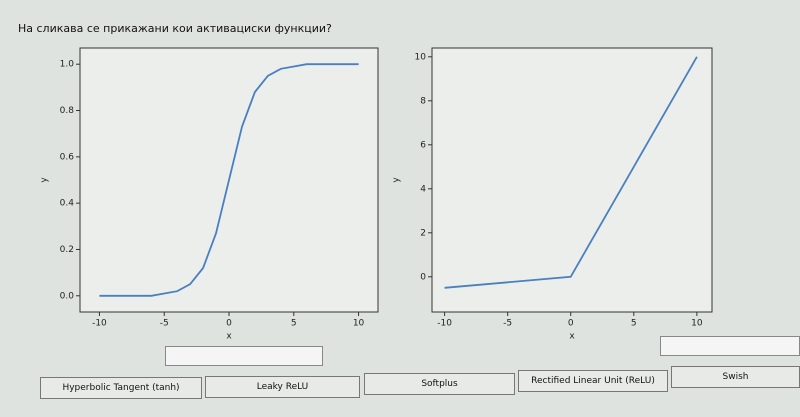 Image resolution: width=800 pixels, height=417 pixels. What do you see at coordinates (67, 157) in the screenshot?
I see `y-tick-label: 0.6` at bounding box center [67, 157].